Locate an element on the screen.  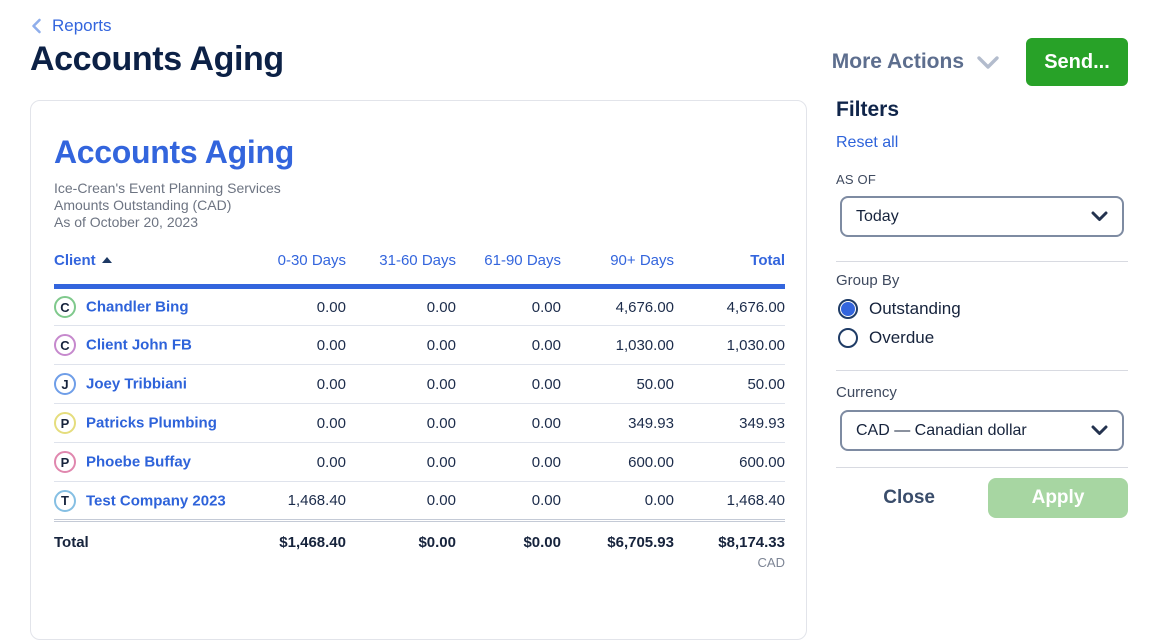
total-amount: $6,705.93 is located at coordinates (617, 536).